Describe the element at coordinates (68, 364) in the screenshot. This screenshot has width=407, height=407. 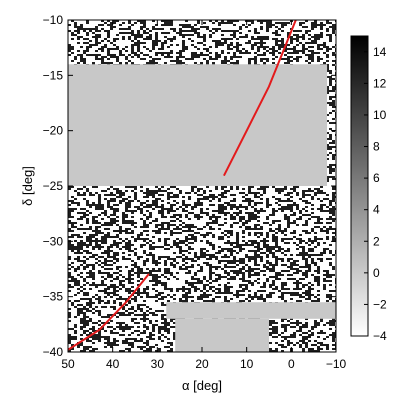
I see `x-tick-label: 50` at that location.